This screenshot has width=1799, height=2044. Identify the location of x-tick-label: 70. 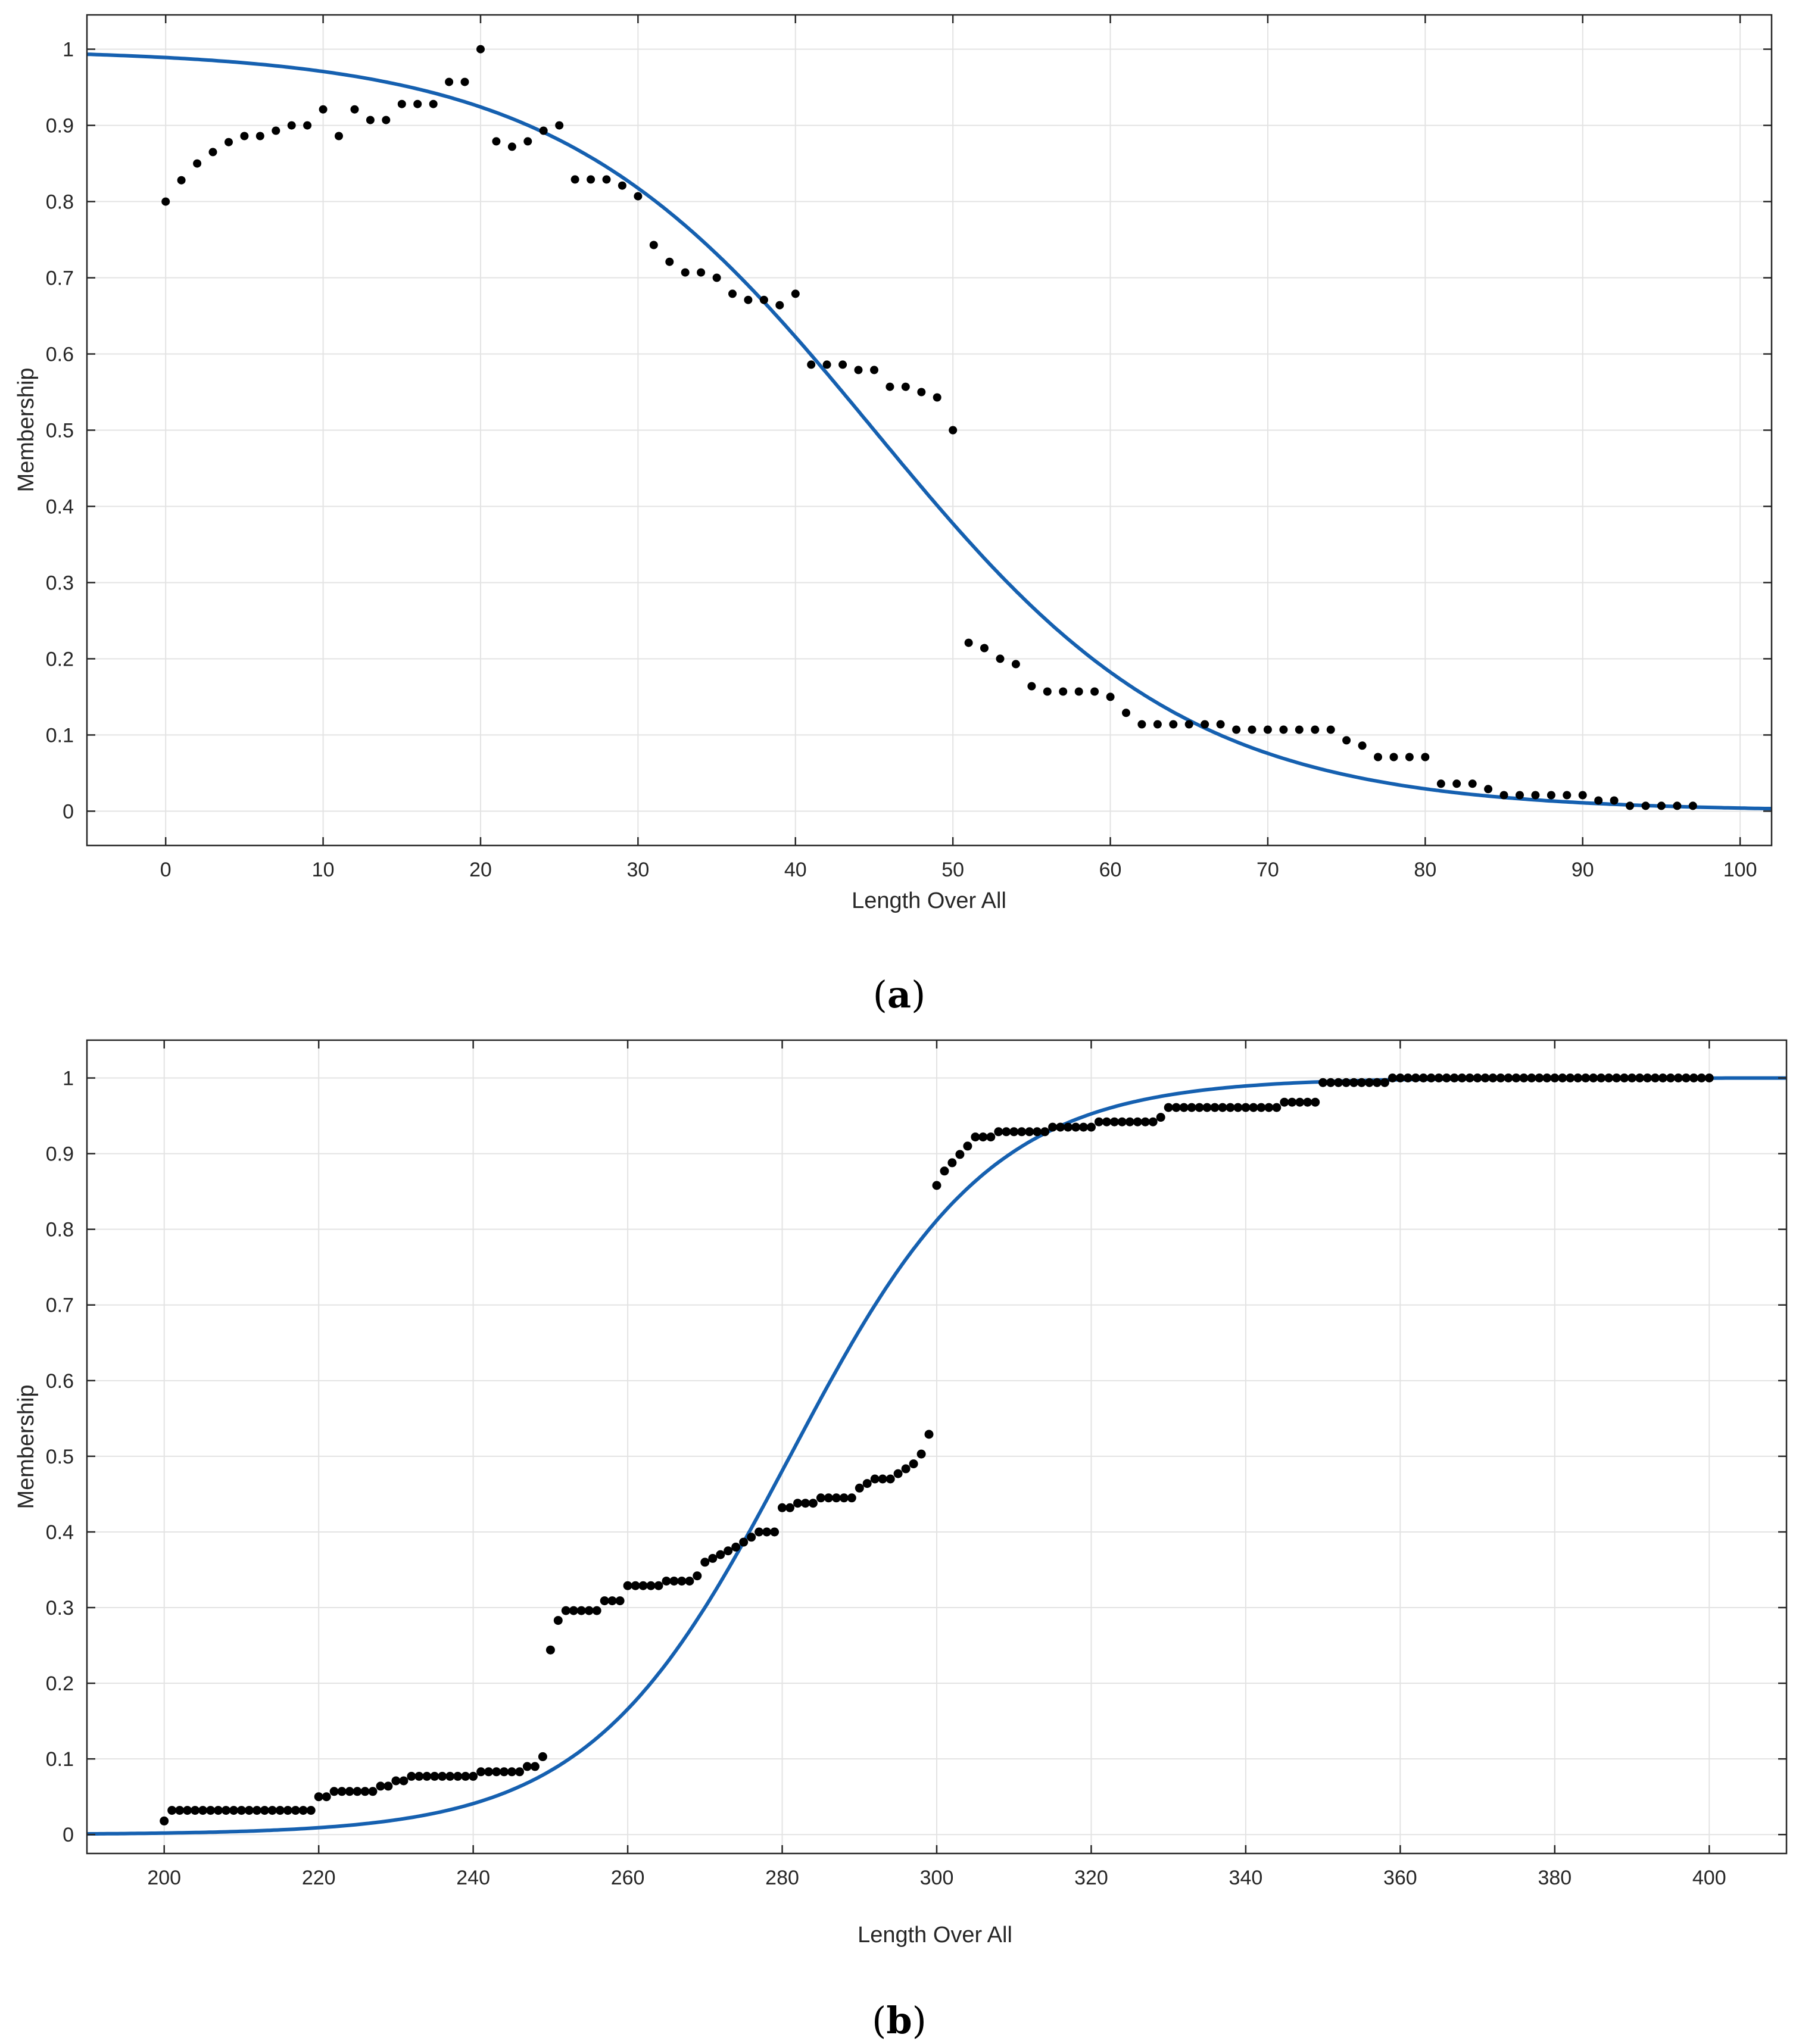
(1268, 870).